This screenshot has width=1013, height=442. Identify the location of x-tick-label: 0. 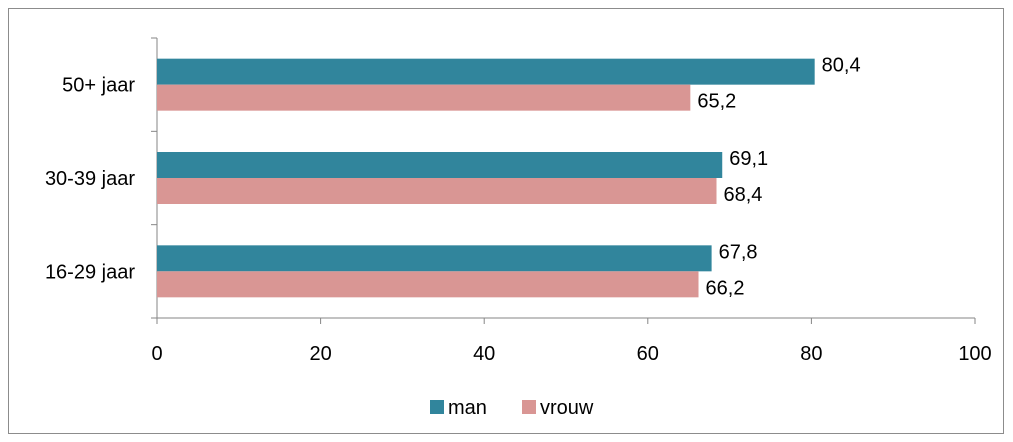
(156, 354).